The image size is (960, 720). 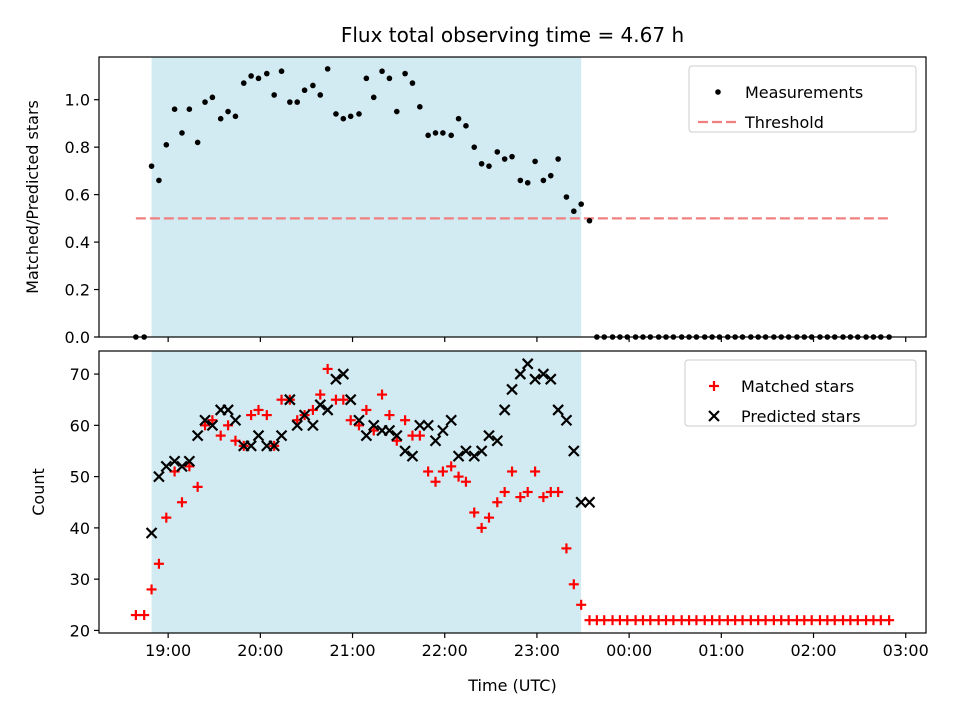 I want to click on y-tick-label: 40, so click(x=80, y=528).